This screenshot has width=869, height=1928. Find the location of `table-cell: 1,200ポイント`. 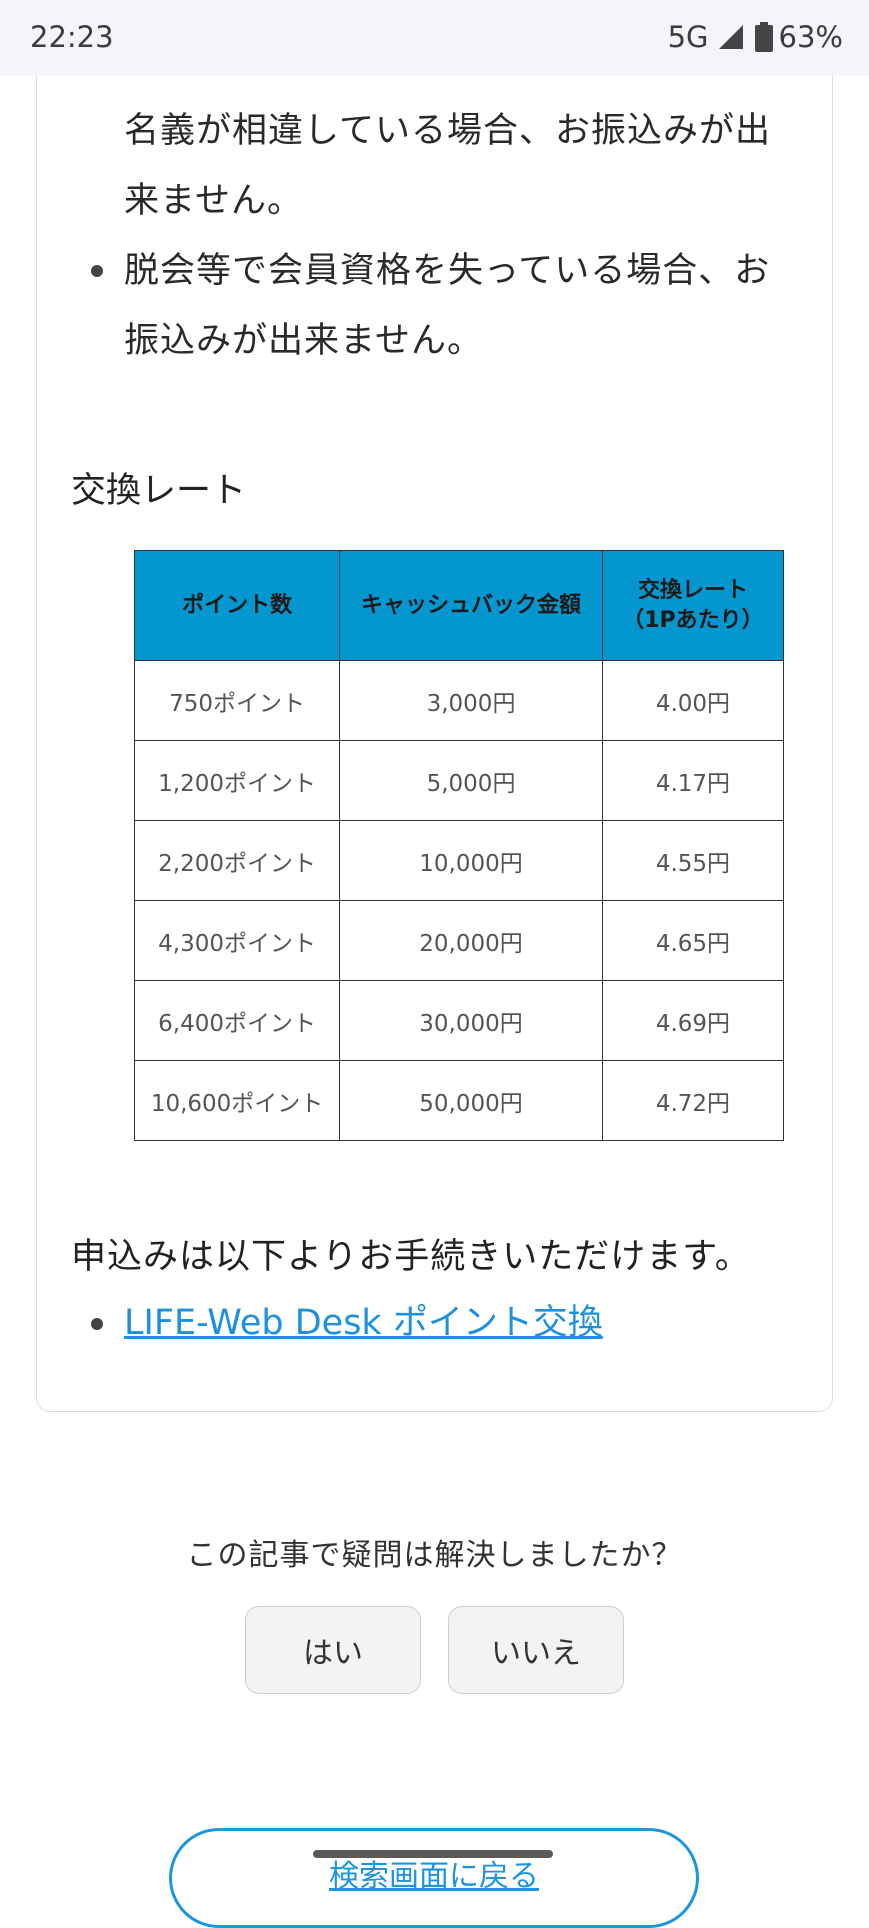

table-cell: 1,200ポイント is located at coordinates (237, 780).